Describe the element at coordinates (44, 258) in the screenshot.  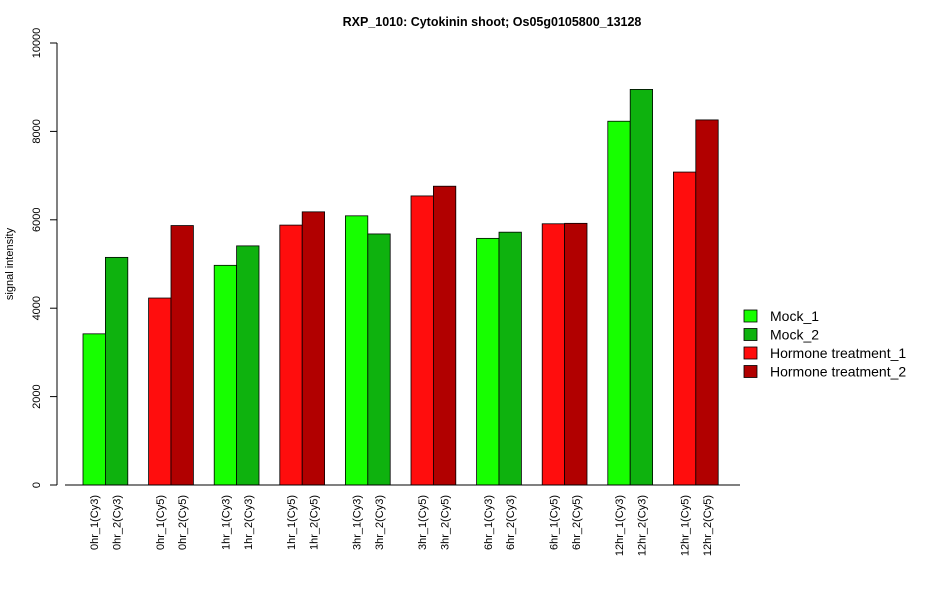
I see `y-axis: 0 2000 4000 6000 8000 10000` at that location.